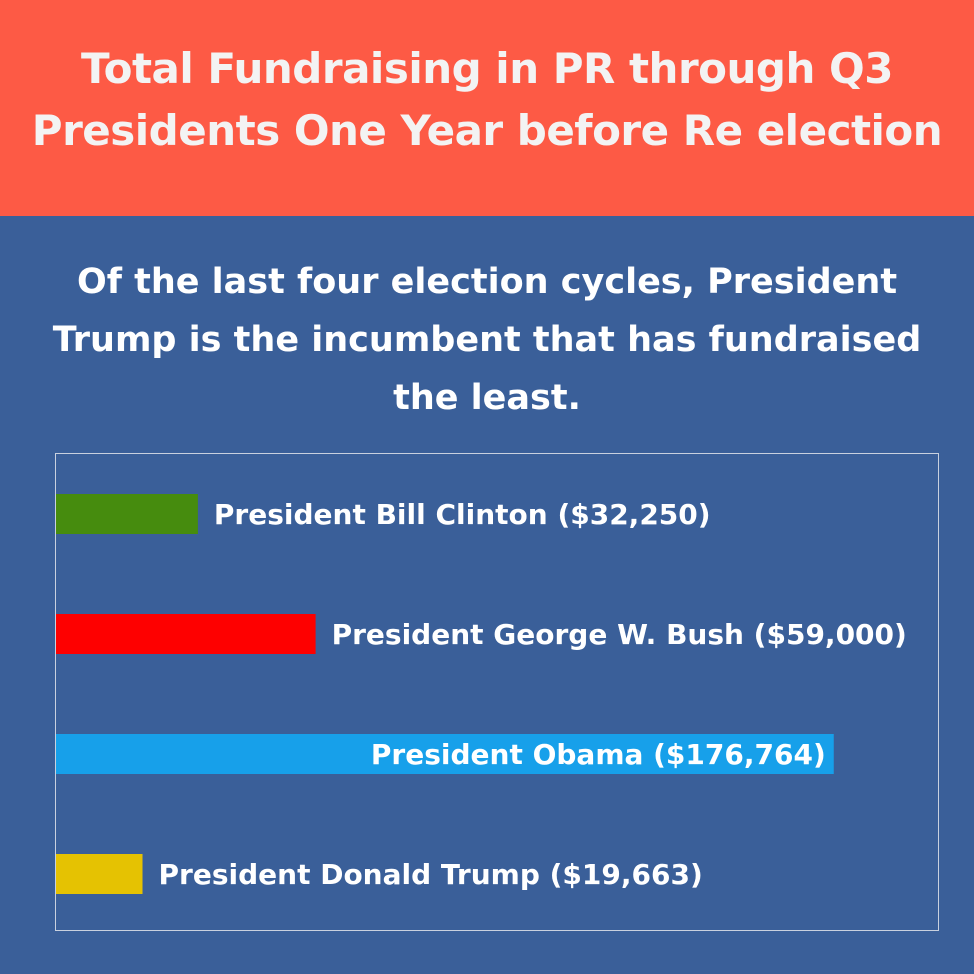 The height and width of the screenshot is (974, 974). Describe the element at coordinates (598, 754) in the screenshot. I see `bar-data-label: President Obama ($176,764)` at that location.